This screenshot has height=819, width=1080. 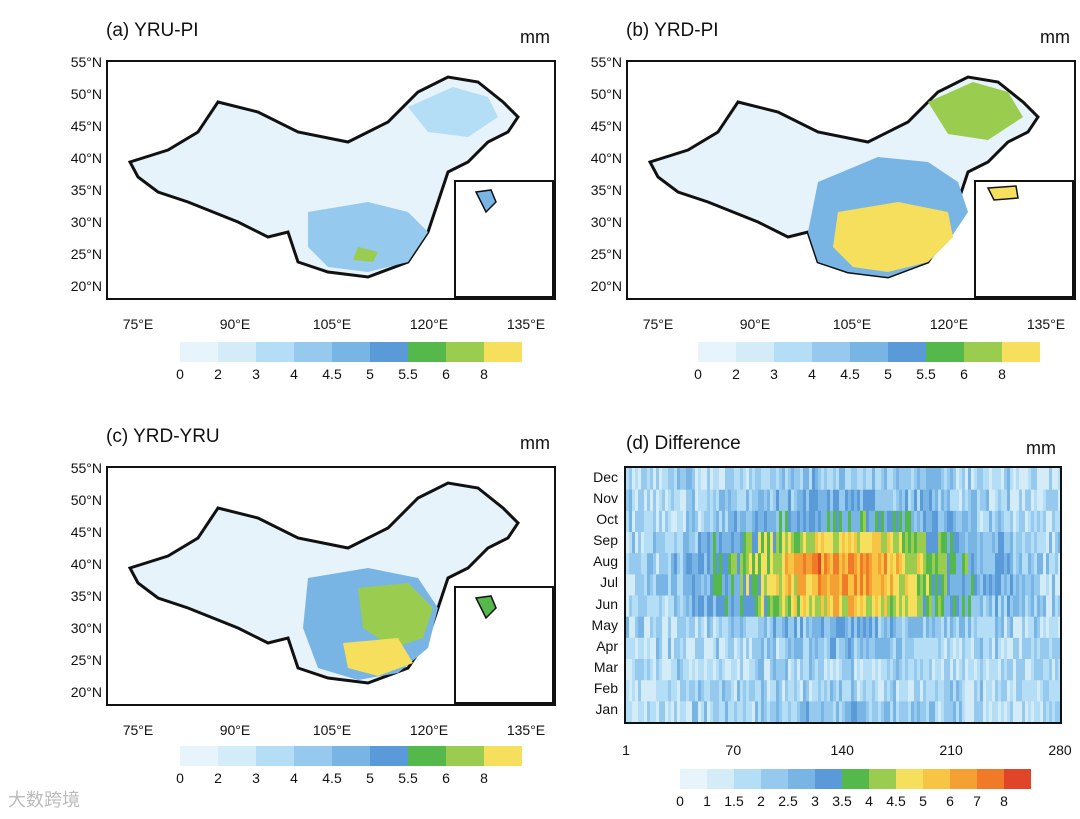 I want to click on panel-d-colorbar-label: 0, so click(x=680, y=801).